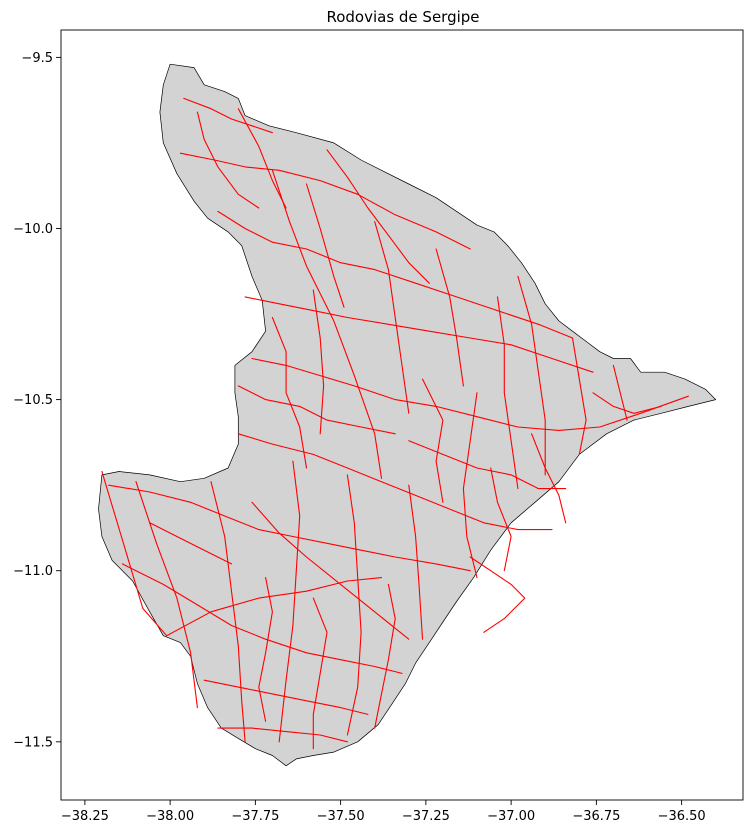 This screenshot has height=834, width=753. Describe the element at coordinates (85, 816) in the screenshot. I see `x-tick-label: −38.25` at that location.